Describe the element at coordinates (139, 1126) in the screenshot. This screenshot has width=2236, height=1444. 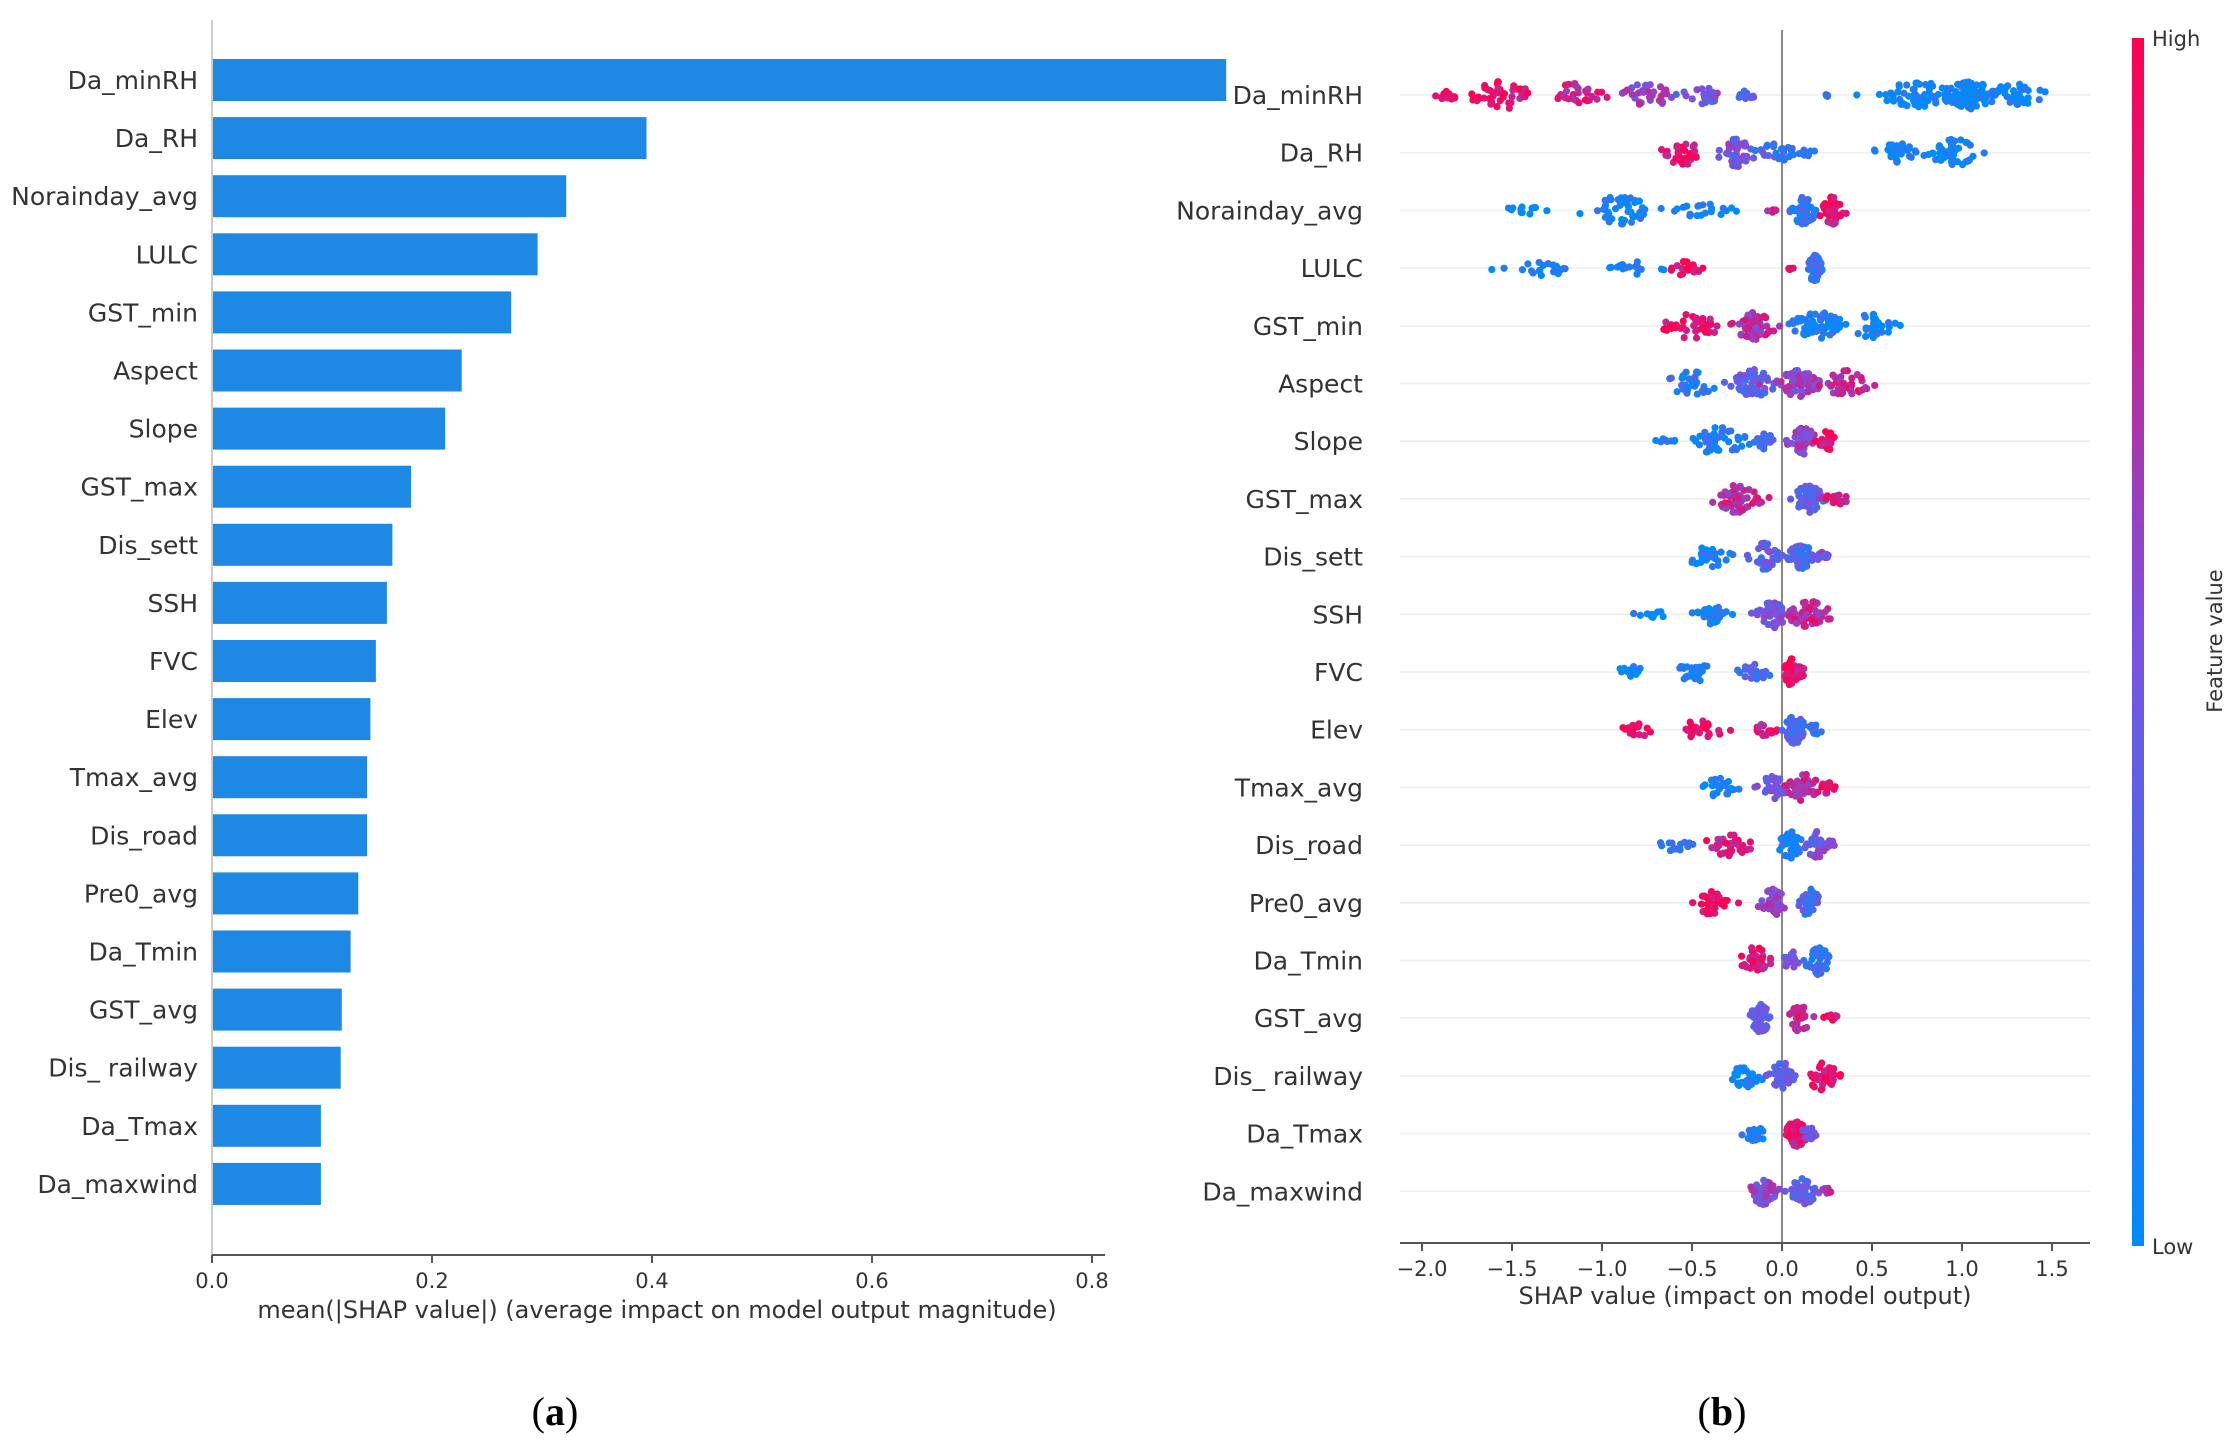
I see `feature-label: Da_Tmax` at that location.